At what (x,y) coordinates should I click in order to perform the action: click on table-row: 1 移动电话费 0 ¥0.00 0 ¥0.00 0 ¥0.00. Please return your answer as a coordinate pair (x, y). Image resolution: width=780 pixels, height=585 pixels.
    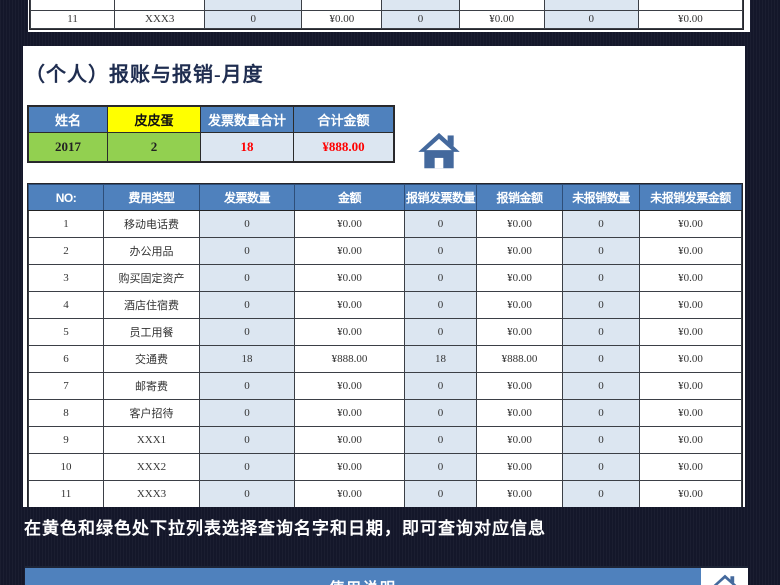
    Looking at the image, I should click on (385, 224).